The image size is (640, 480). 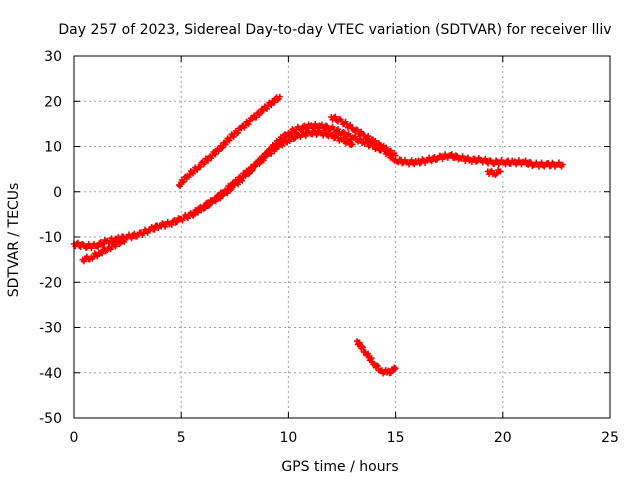 What do you see at coordinates (288, 438) in the screenshot?
I see `x-tick-label: 10` at bounding box center [288, 438].